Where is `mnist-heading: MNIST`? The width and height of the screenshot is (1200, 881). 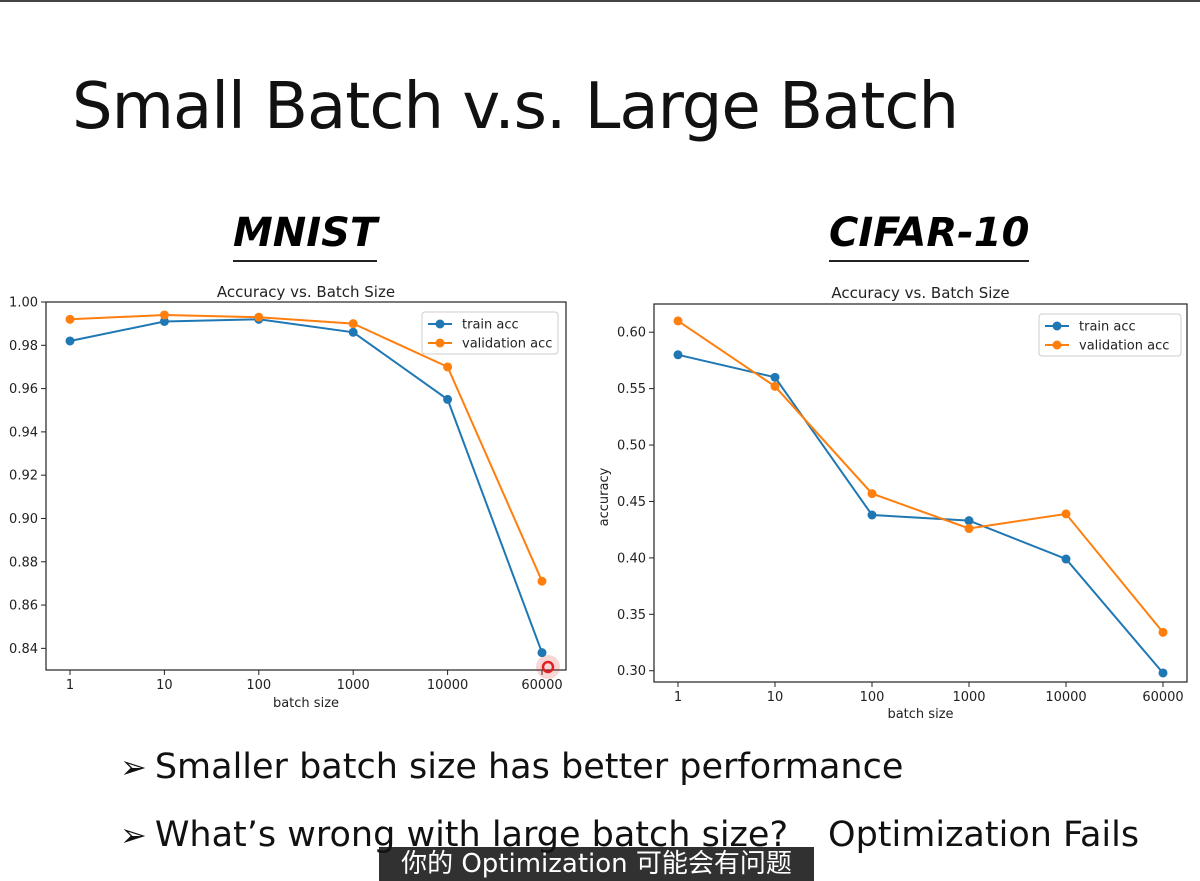
mnist-heading: MNIST is located at coordinates (305, 236).